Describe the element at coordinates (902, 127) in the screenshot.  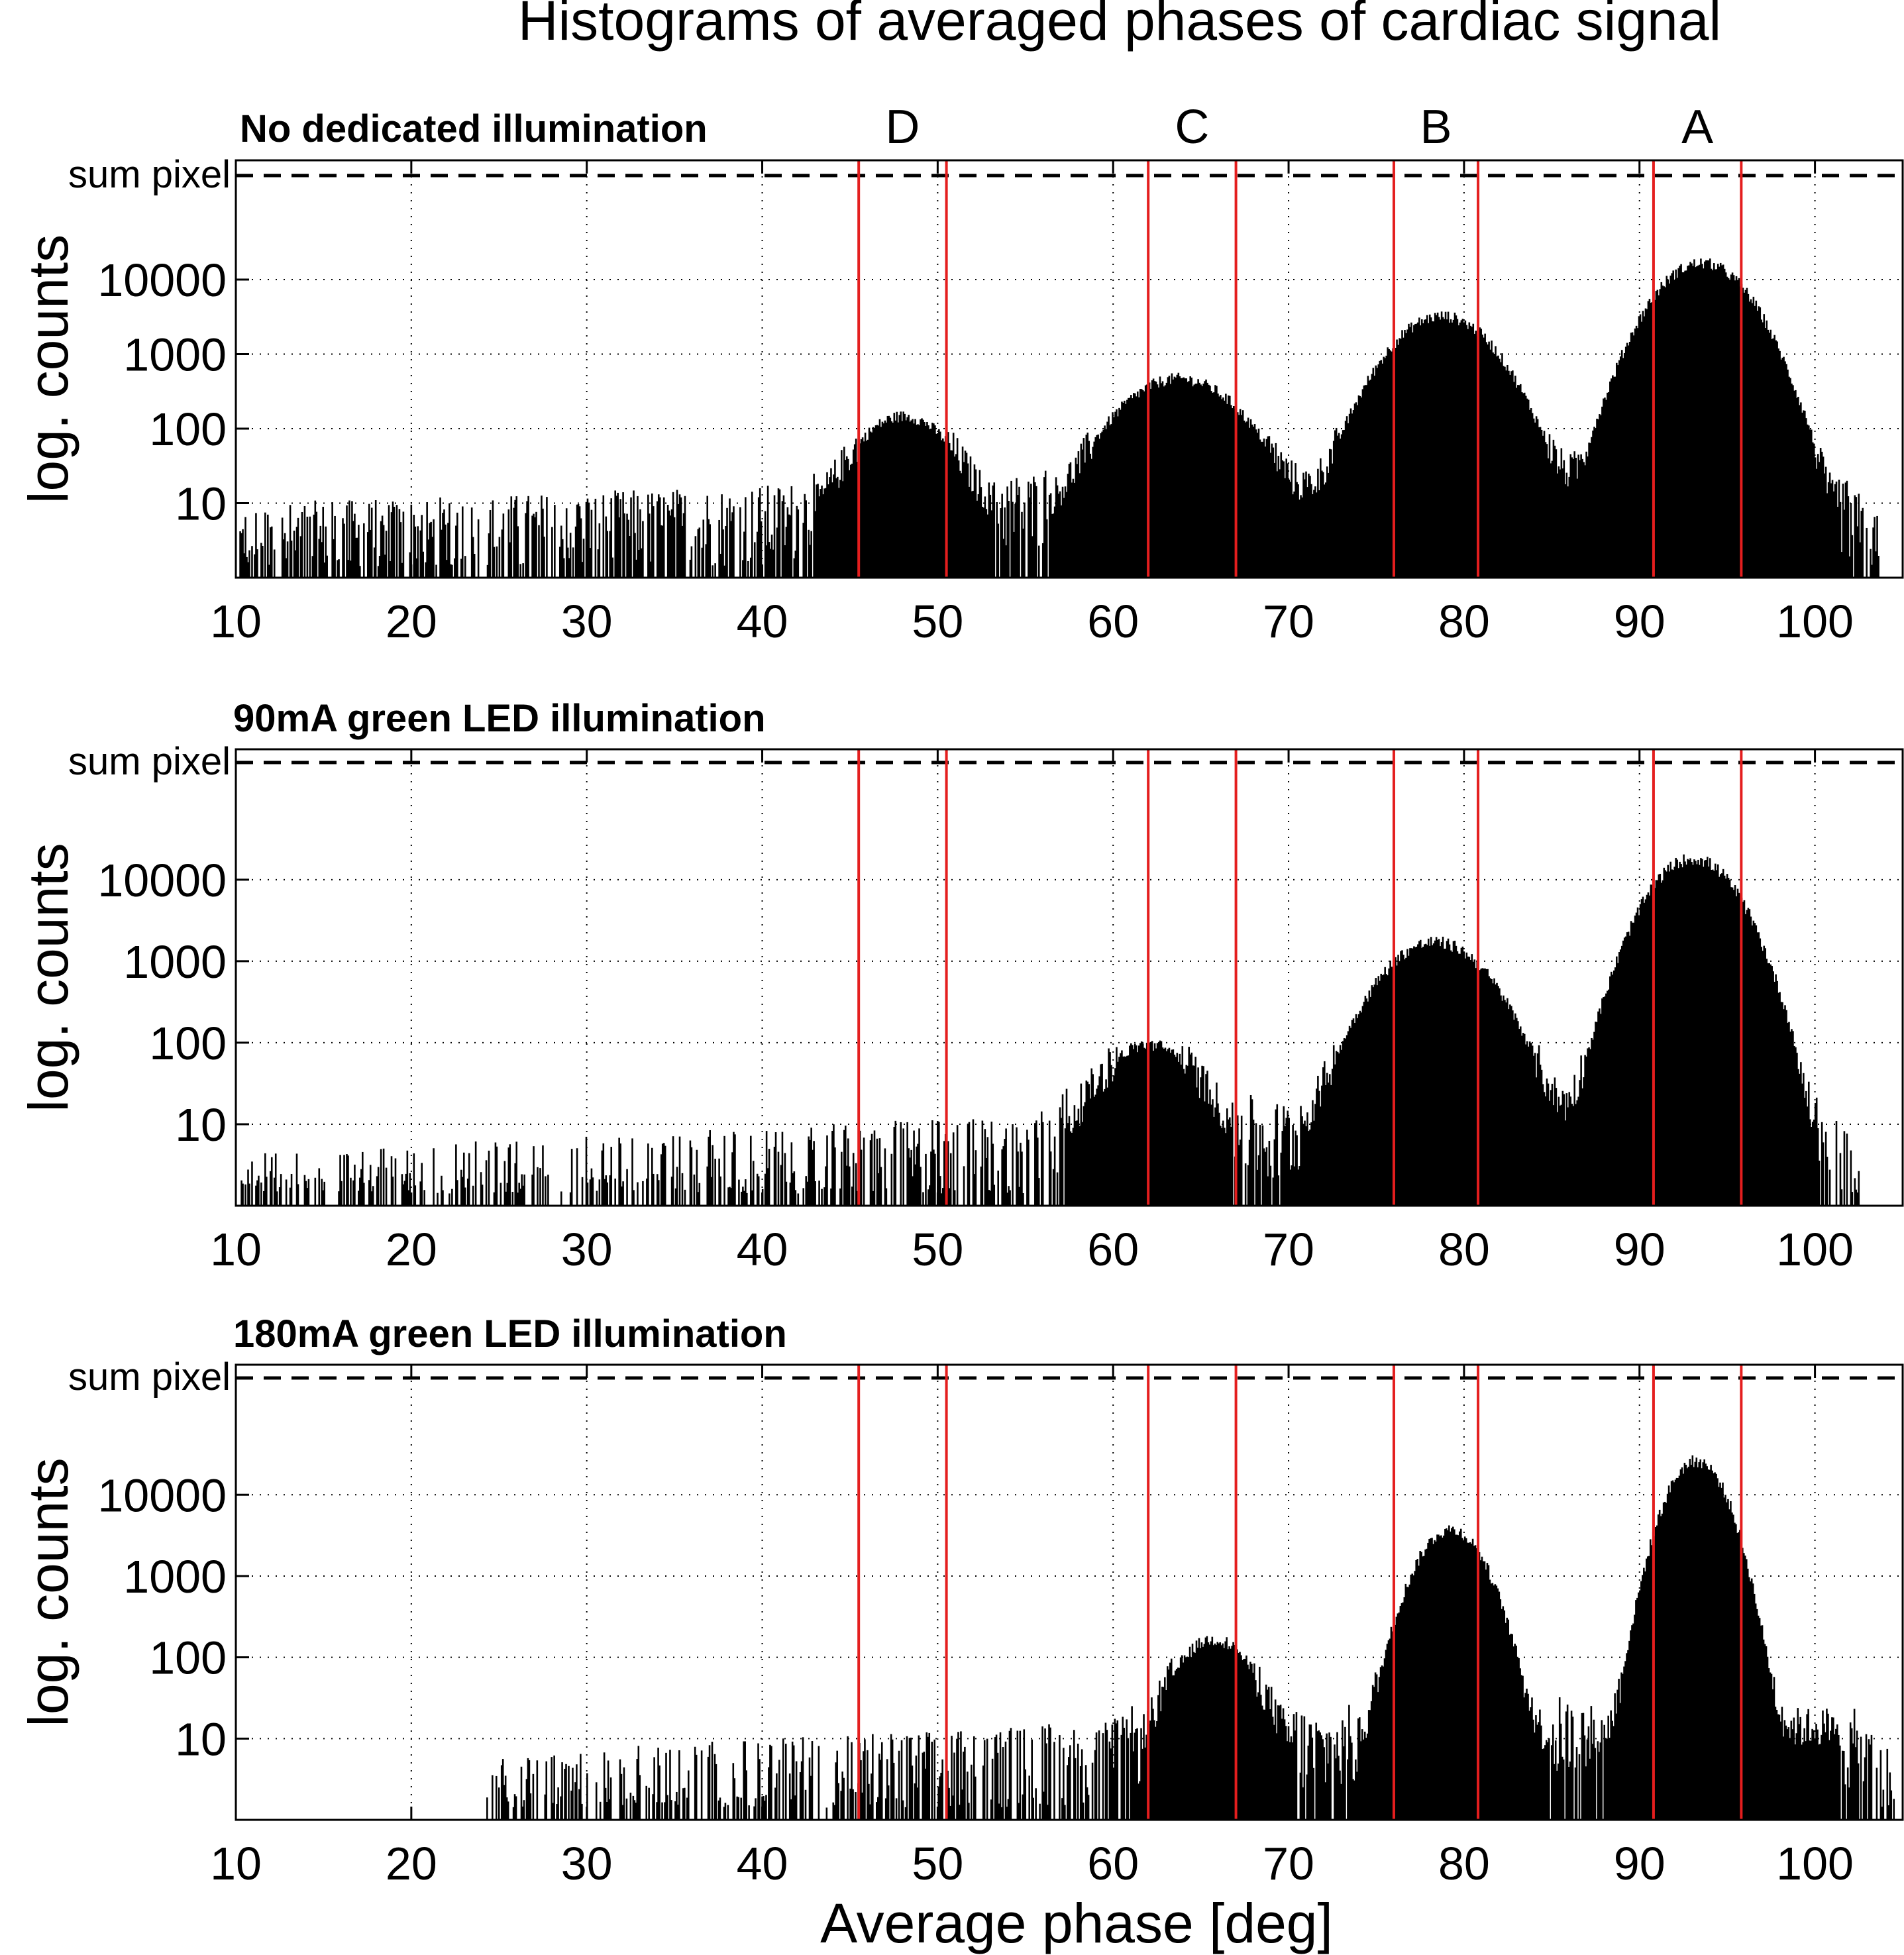
I see `region-label-D: D` at that location.